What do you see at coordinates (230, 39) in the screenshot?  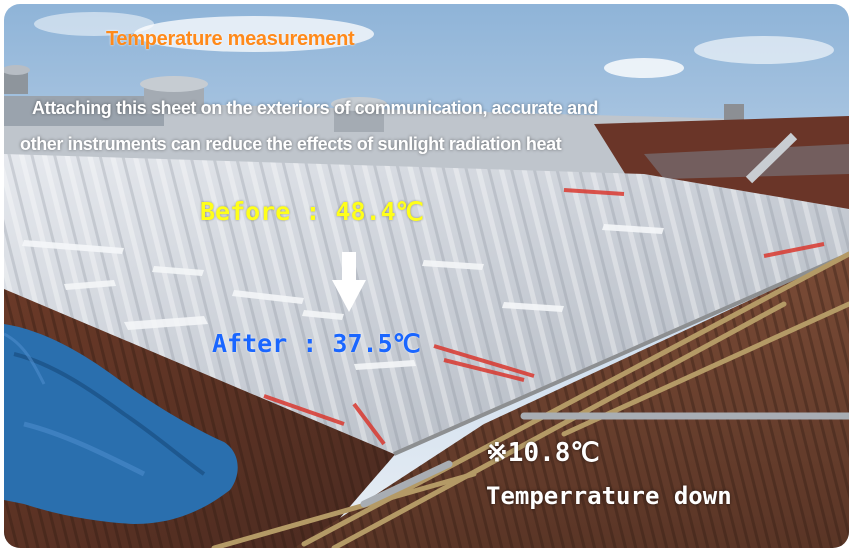 I see `title: Temperature measurement` at bounding box center [230, 39].